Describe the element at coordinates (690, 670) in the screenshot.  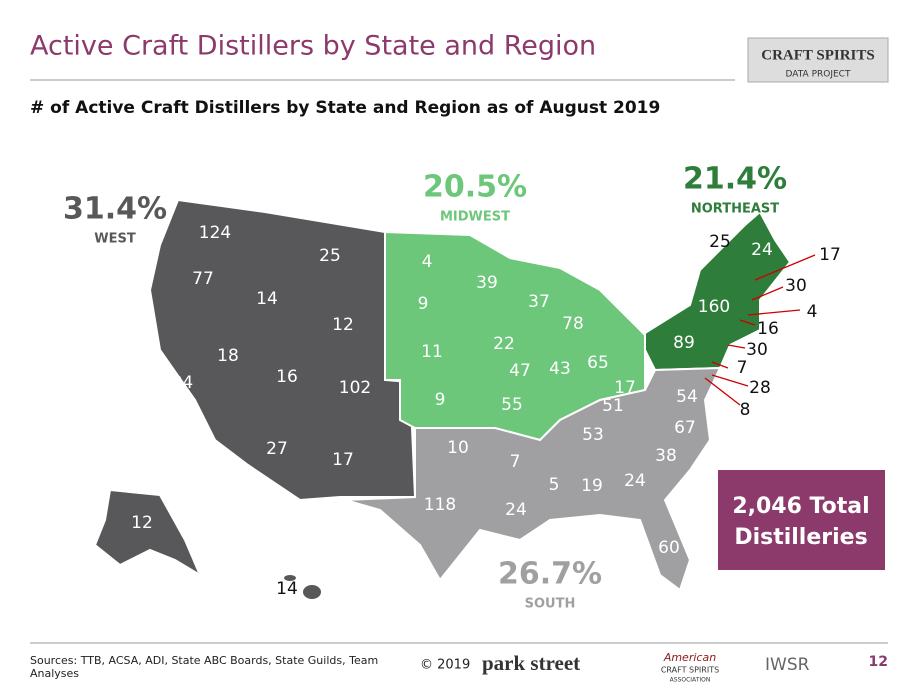
I see `acsa-logo: CRAFT SPIRITS` at that location.